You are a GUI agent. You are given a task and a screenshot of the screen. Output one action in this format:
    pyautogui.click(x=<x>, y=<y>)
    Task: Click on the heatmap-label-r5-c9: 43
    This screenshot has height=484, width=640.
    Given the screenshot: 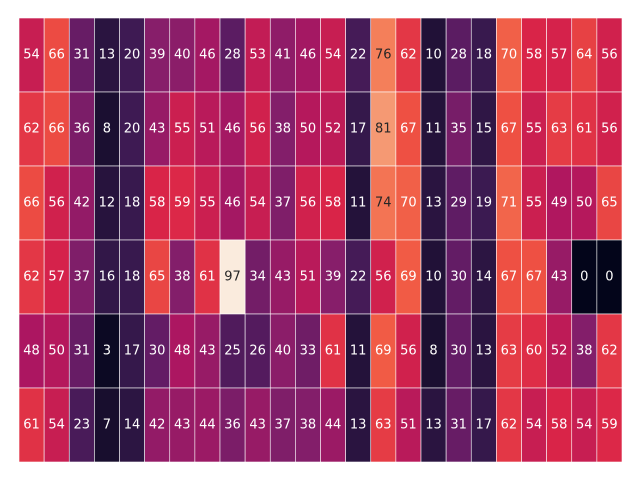 What is the action you would take?
    pyautogui.click(x=257, y=425)
    